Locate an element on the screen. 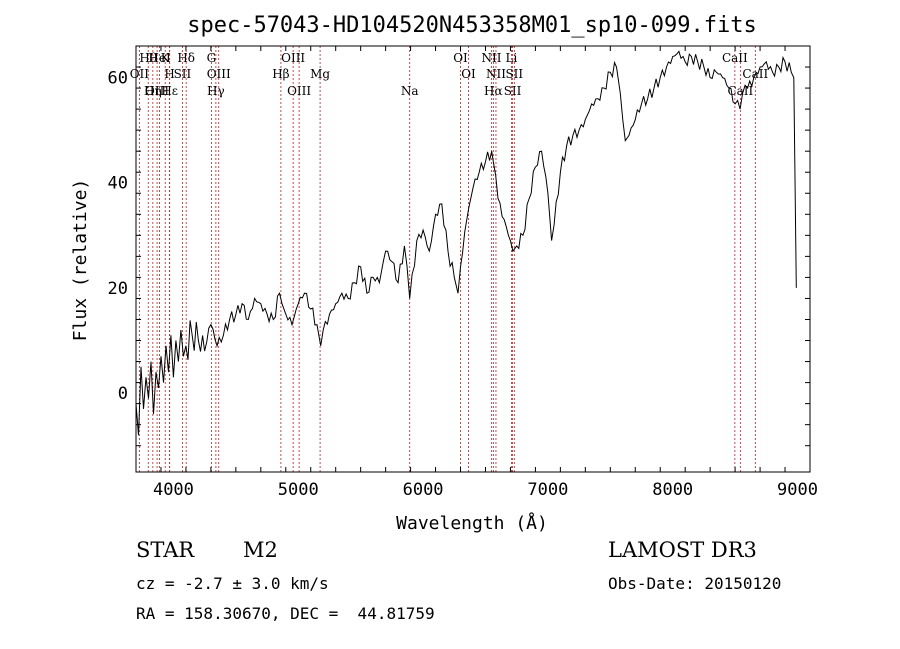 The image size is (900, 649). x-tick-label: 9000 is located at coordinates (797, 490).